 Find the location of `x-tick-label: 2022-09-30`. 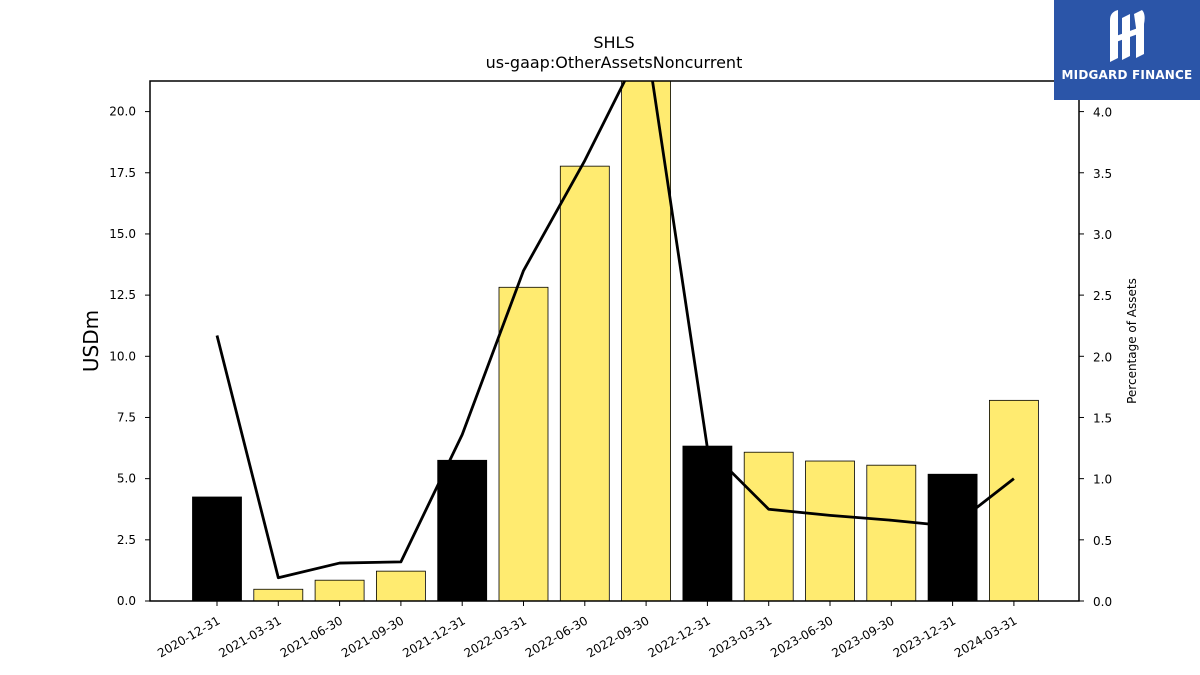

x-tick-label: 2022-09-30 is located at coordinates (617, 636).